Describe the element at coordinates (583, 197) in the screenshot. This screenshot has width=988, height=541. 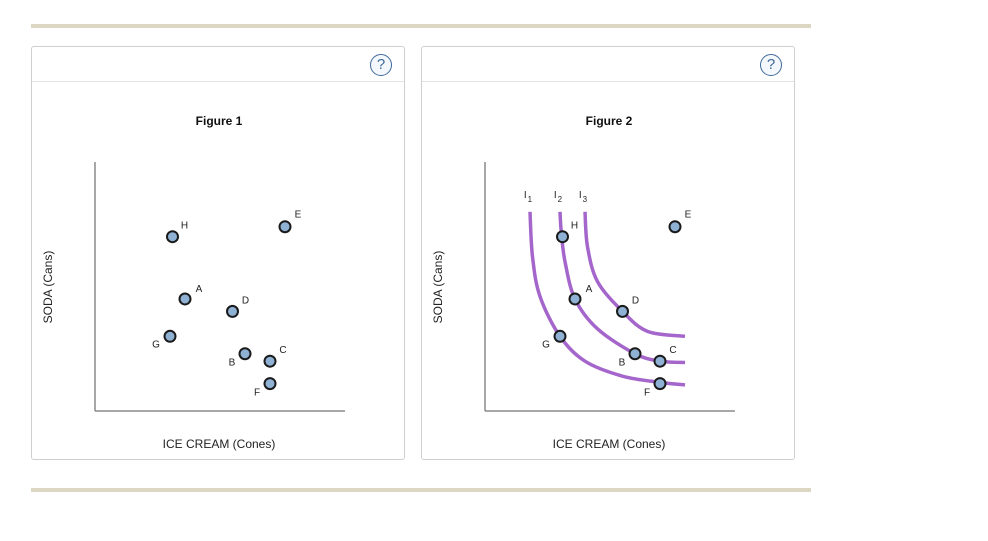
I see `curve-label-3: I3` at that location.